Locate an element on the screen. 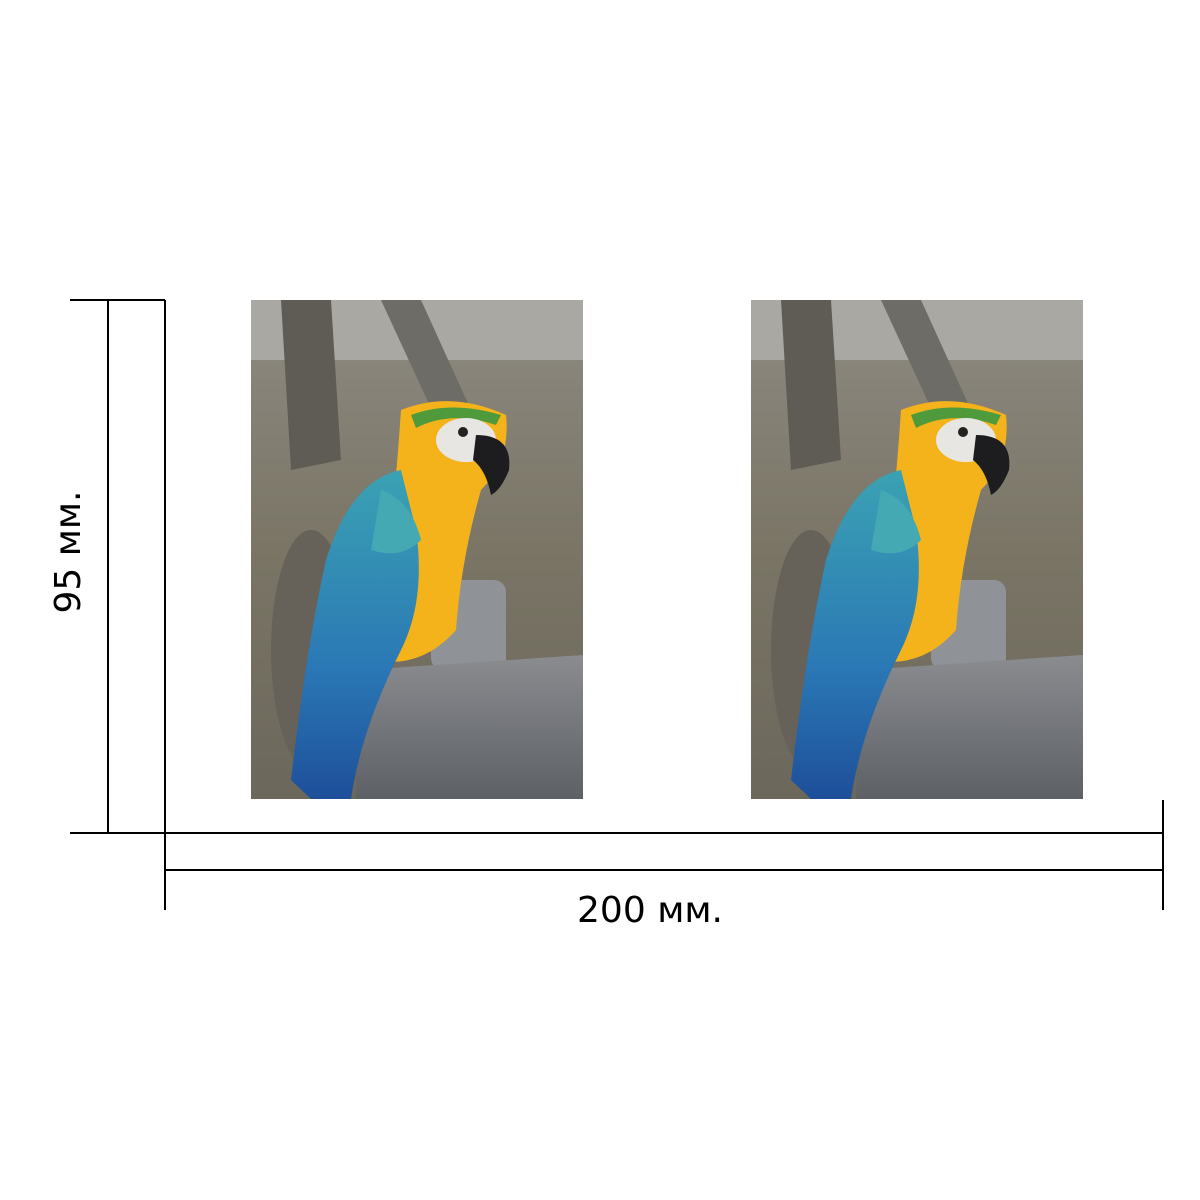  height-dimension: 95 мм. is located at coordinates (107, 566).